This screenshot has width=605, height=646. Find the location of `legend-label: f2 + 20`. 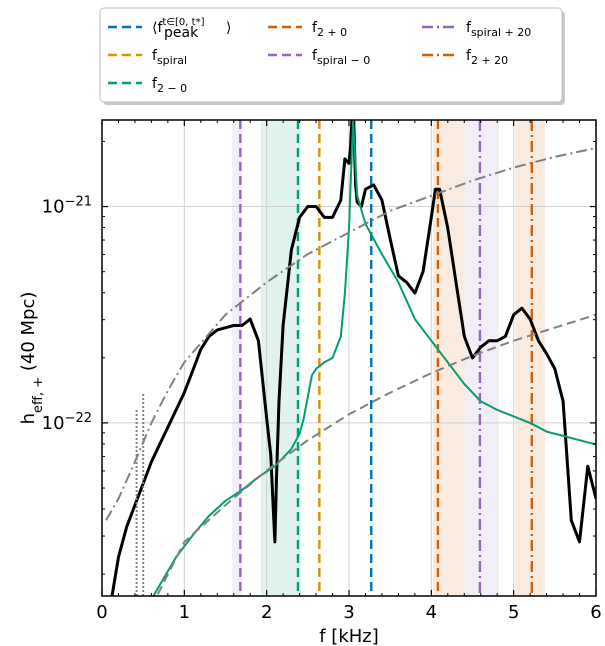

legend-label: f2 + 20 is located at coordinates (487, 57).